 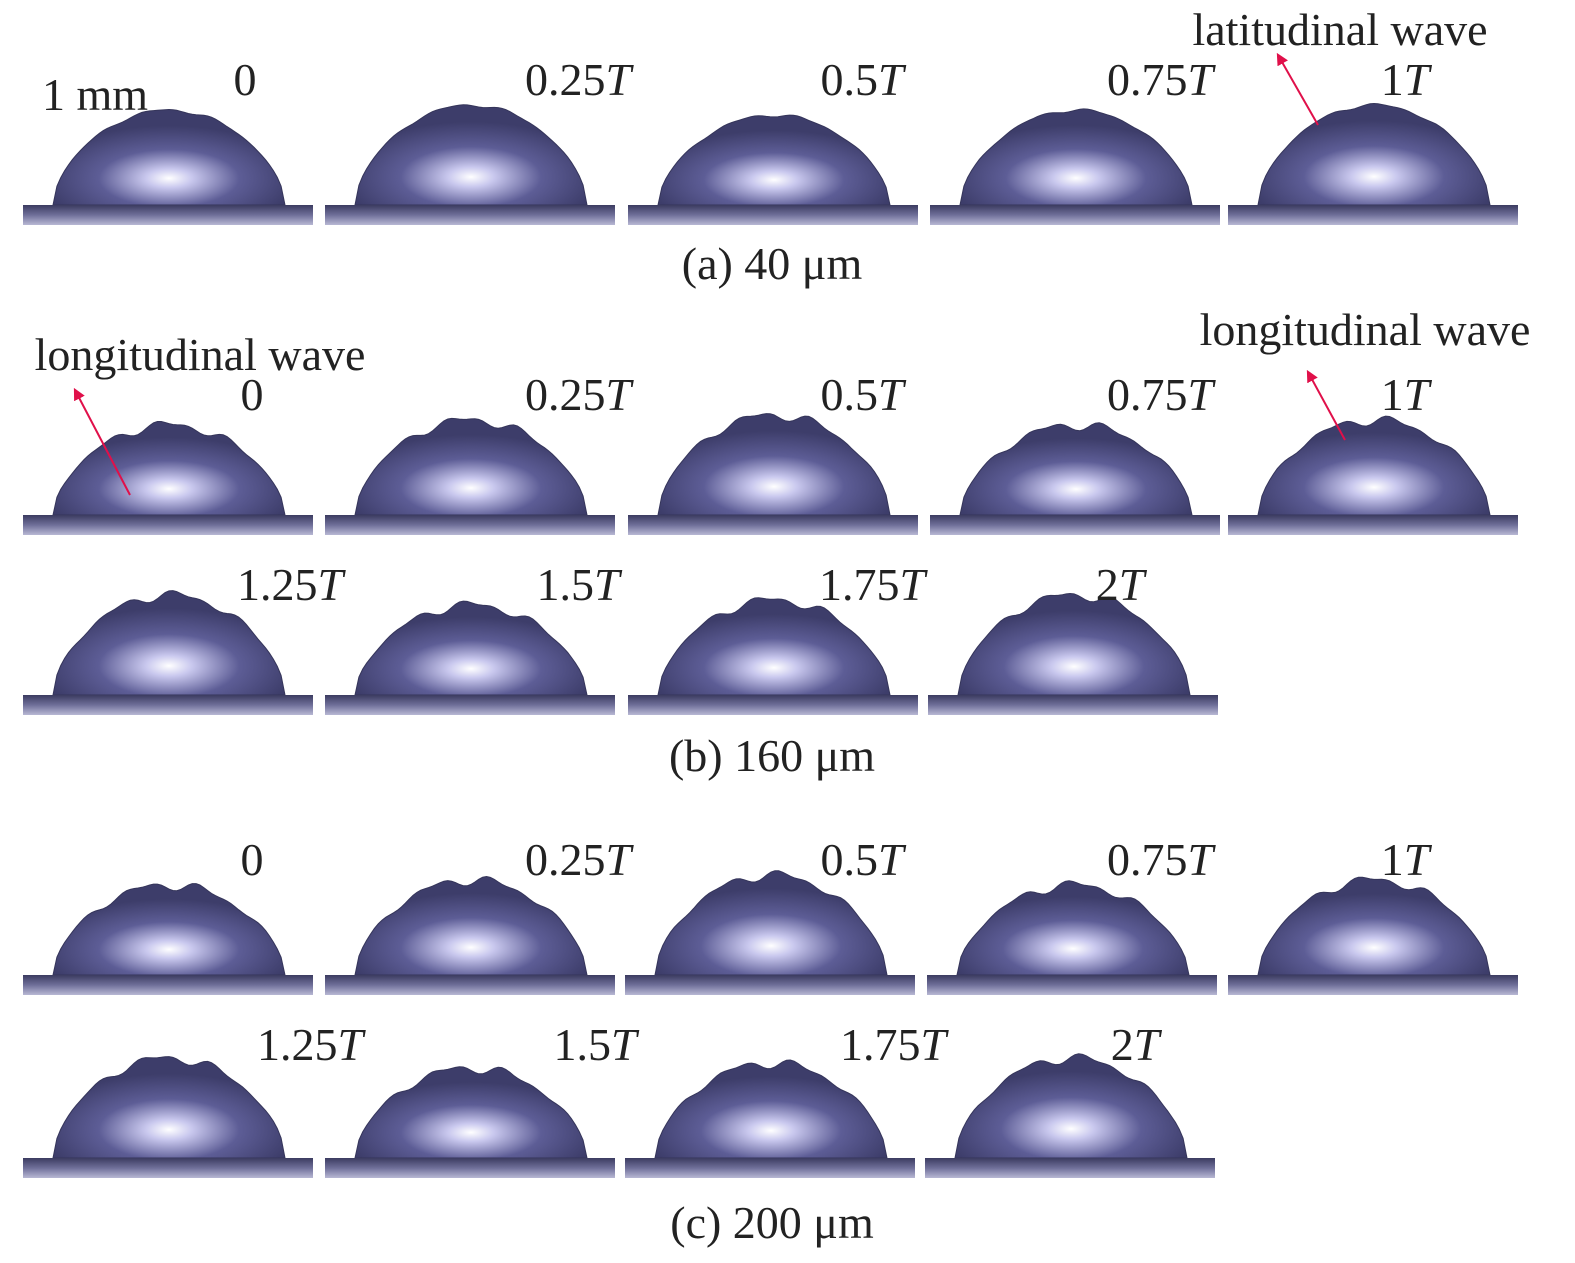 I want to click on frame-label: 1.5T, so click(x=579, y=584).